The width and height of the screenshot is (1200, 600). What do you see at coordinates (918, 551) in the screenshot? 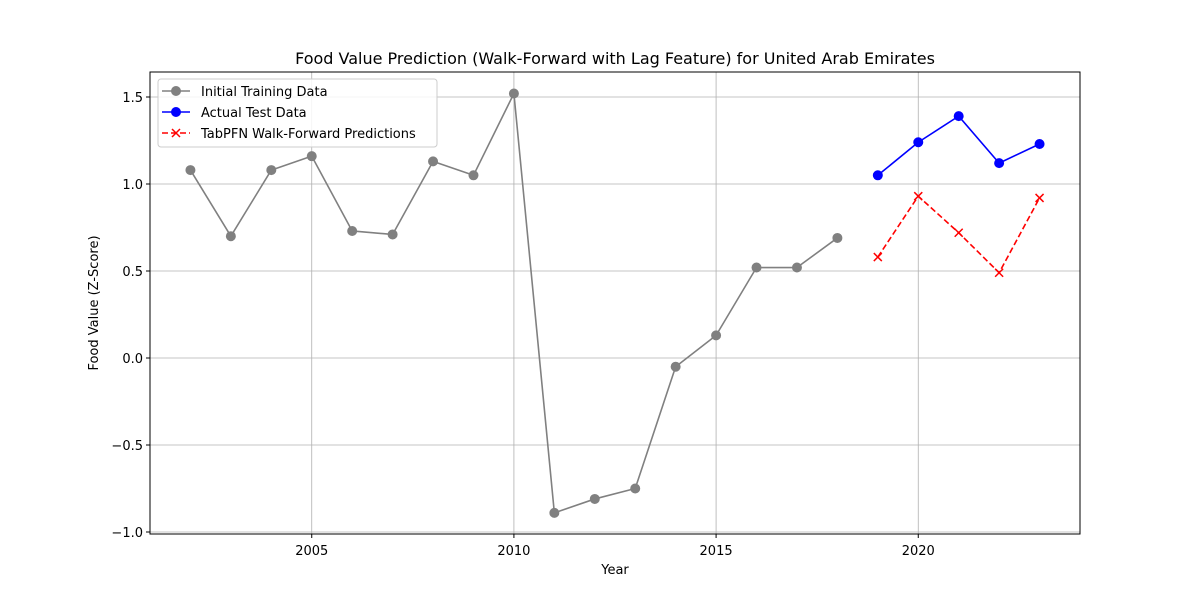
I see `x-tick-label: 2020` at bounding box center [918, 551].